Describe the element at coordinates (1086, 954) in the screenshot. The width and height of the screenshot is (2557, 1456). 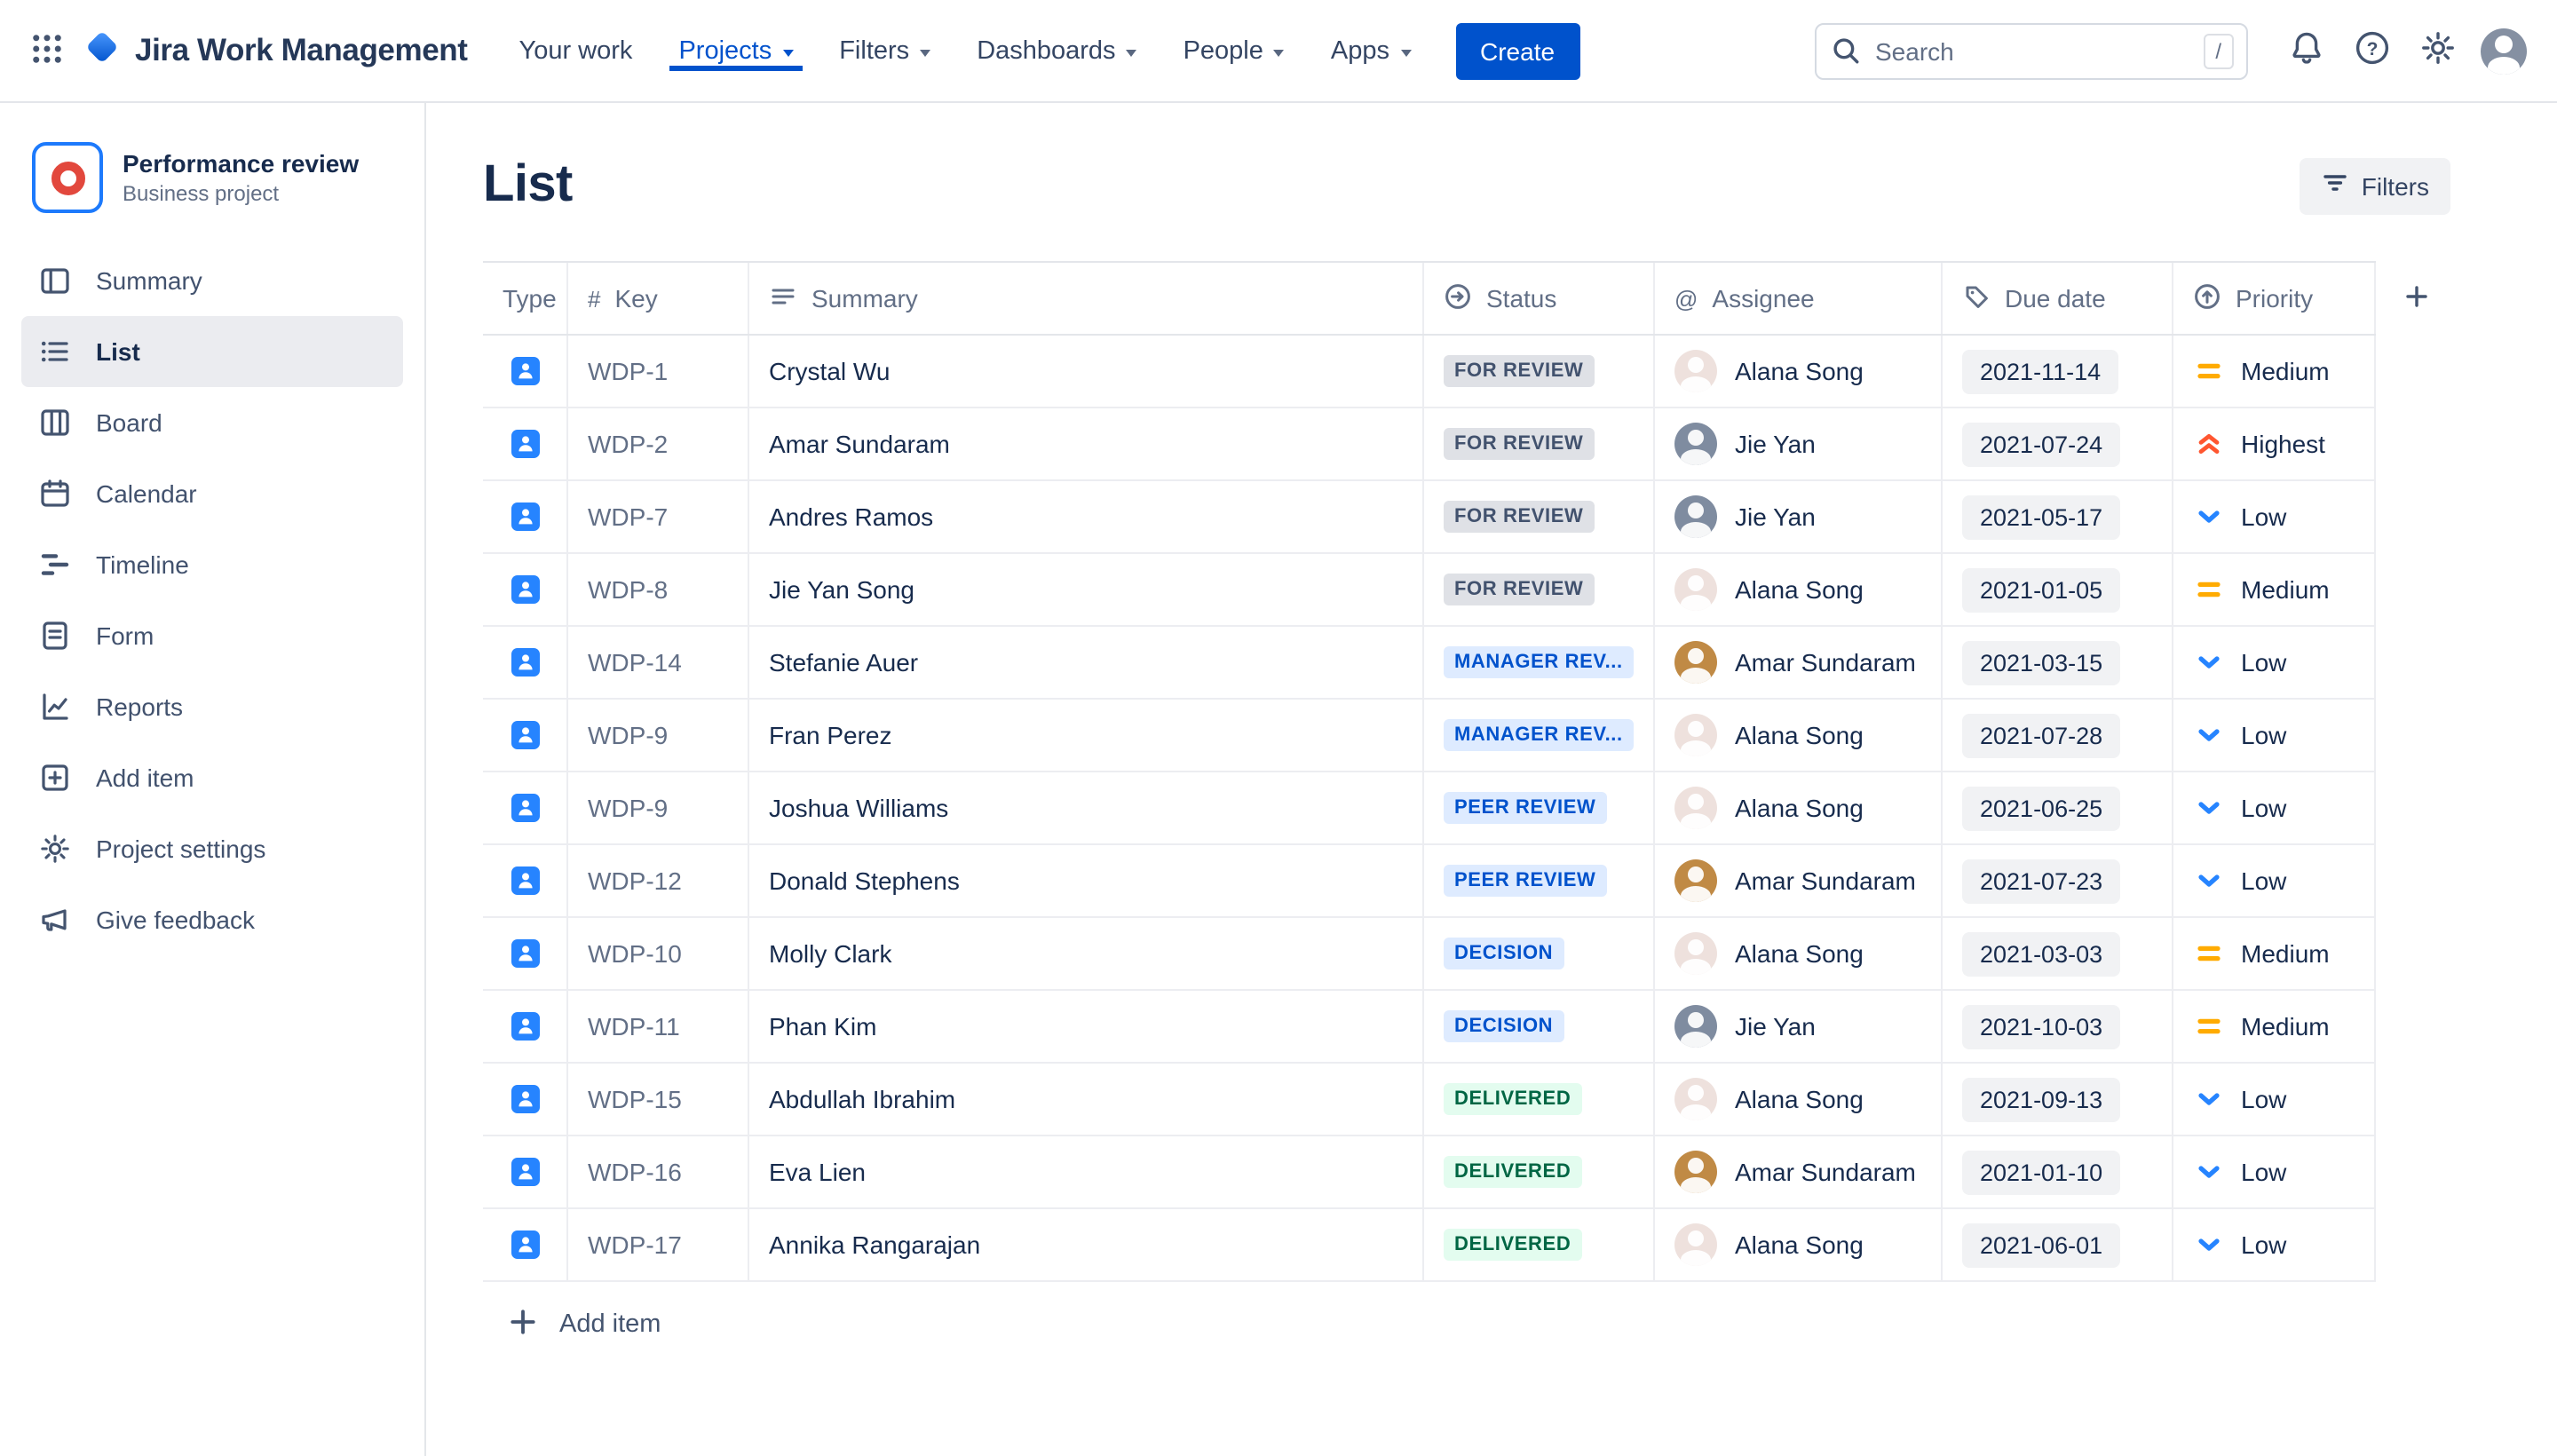
I see `summary-cell: Molly Clark` at that location.